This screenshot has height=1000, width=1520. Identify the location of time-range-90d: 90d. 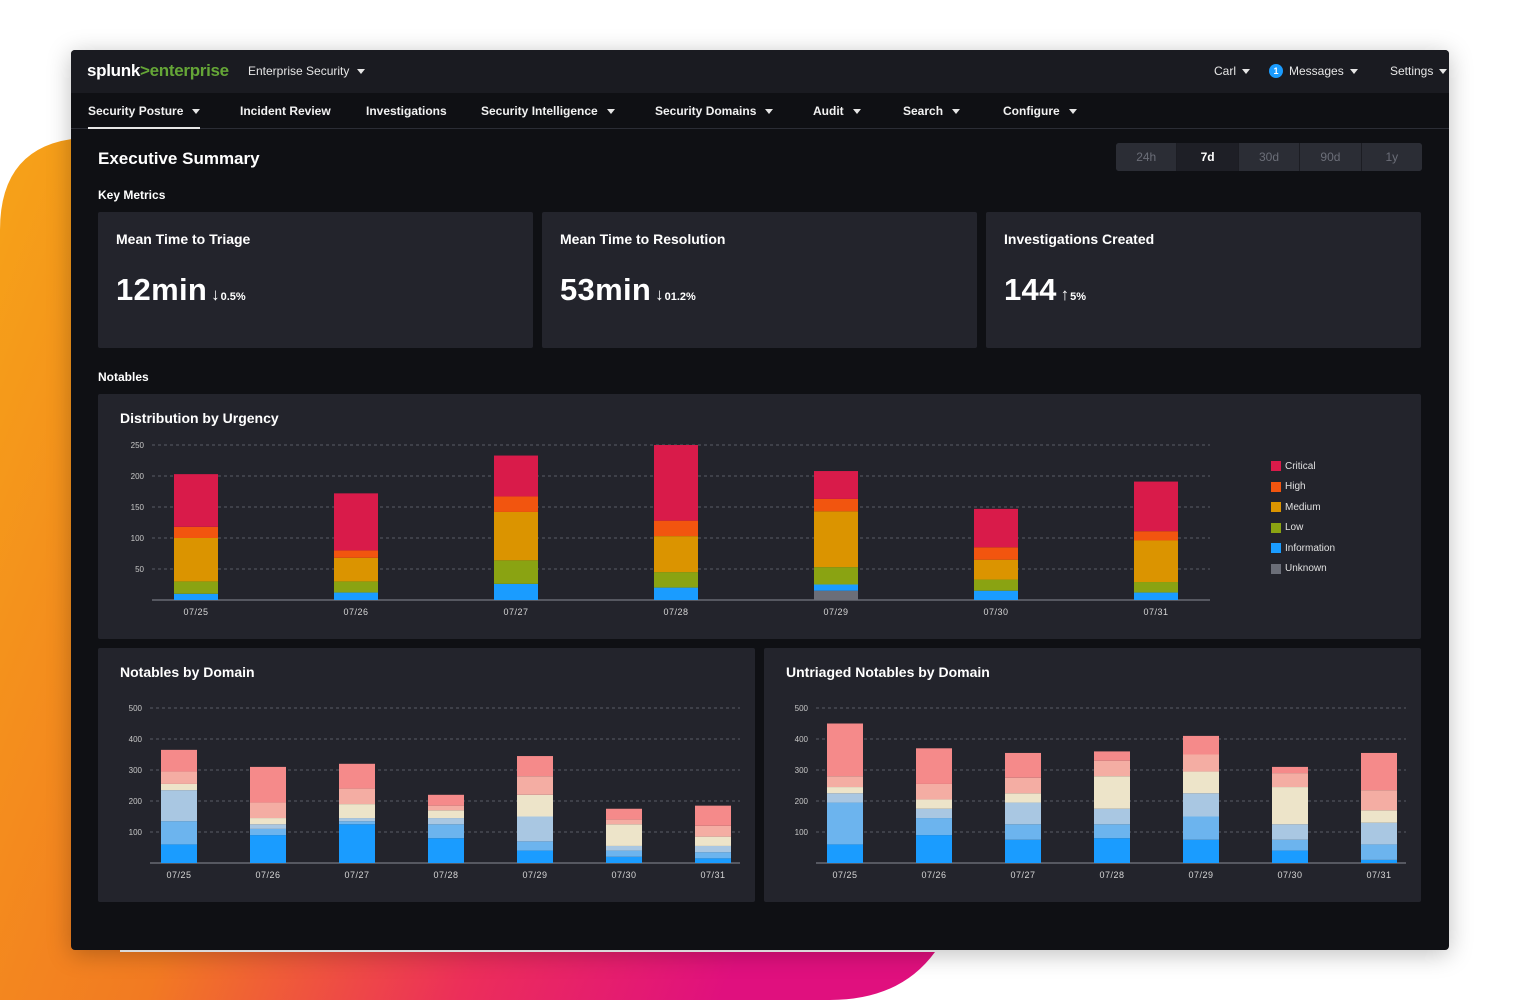
(1331, 157).